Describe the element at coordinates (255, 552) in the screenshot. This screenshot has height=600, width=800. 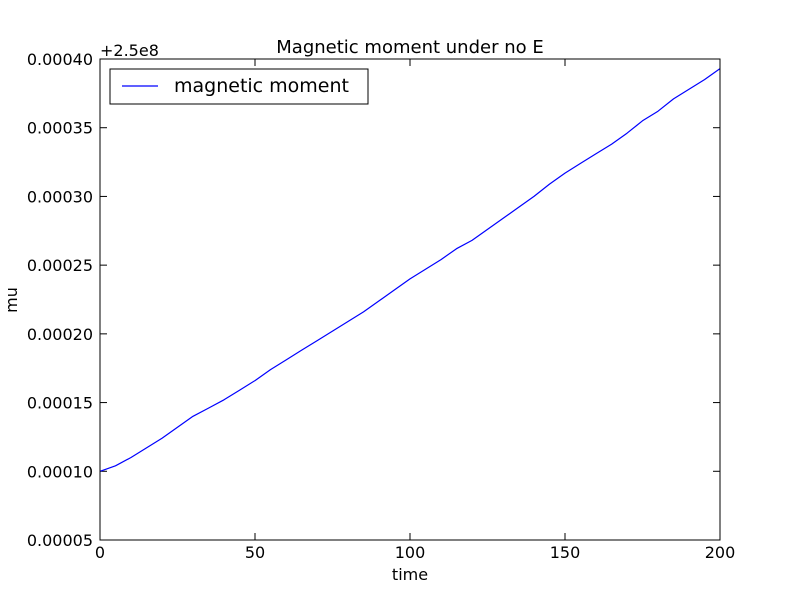
I see `x-tick-label: 50` at that location.